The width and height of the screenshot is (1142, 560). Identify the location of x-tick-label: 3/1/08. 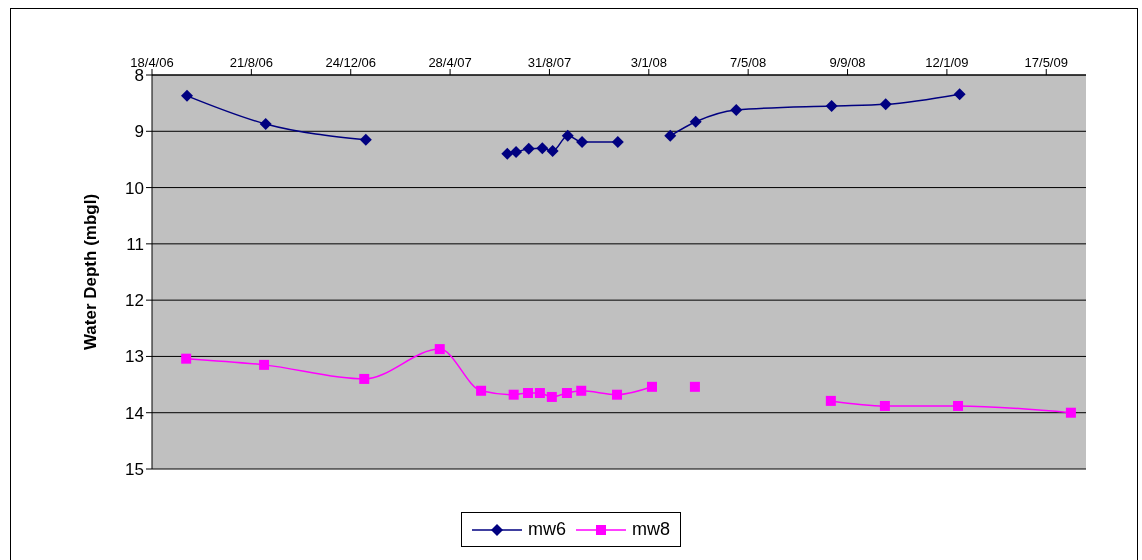
(648, 62).